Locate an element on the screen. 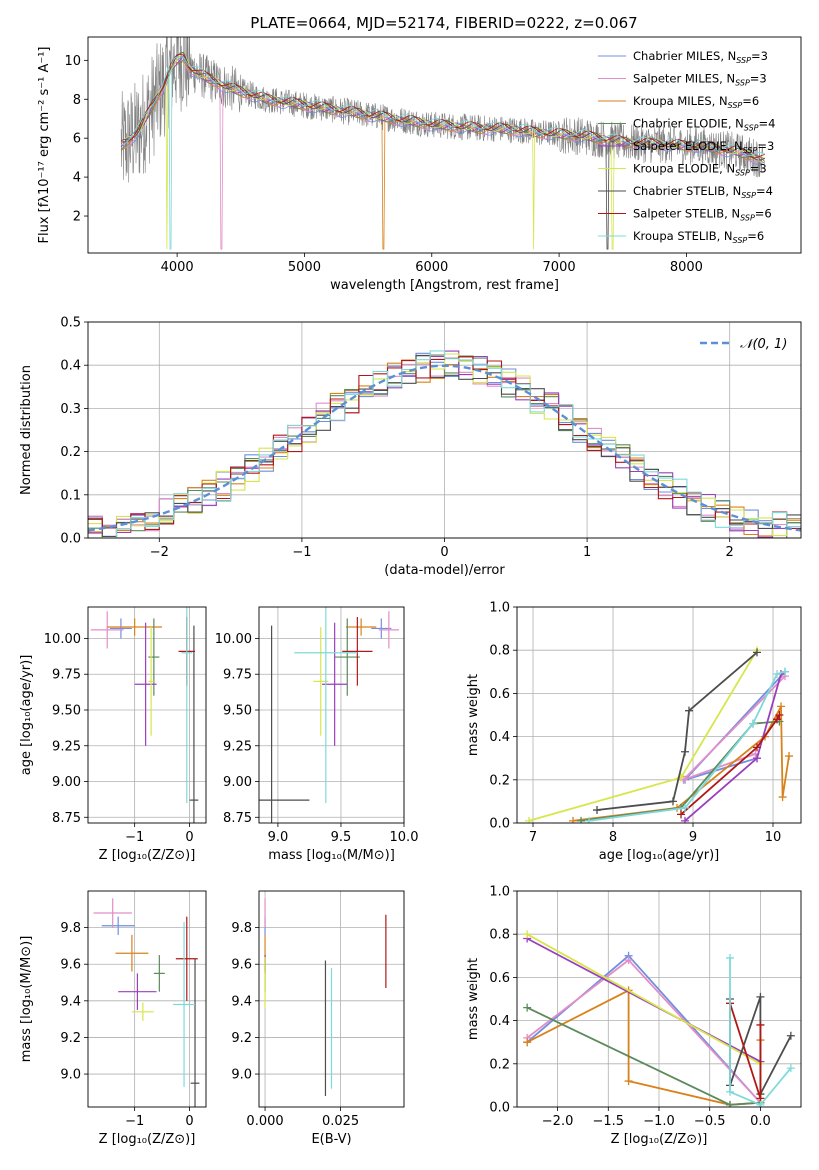 The height and width of the screenshot is (1170, 819). legend-label: Salpeter ELODIE, NSSP=3 is located at coordinates (703, 147).